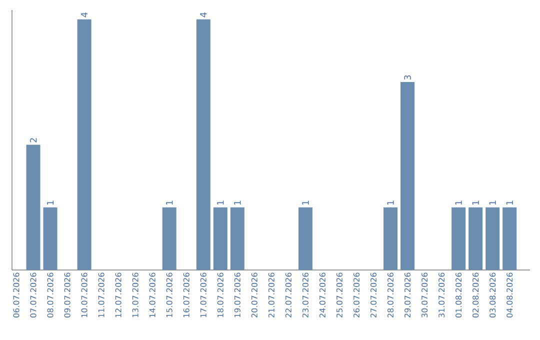  I want to click on x-tick-label: 16.07.2026, so click(186, 295).